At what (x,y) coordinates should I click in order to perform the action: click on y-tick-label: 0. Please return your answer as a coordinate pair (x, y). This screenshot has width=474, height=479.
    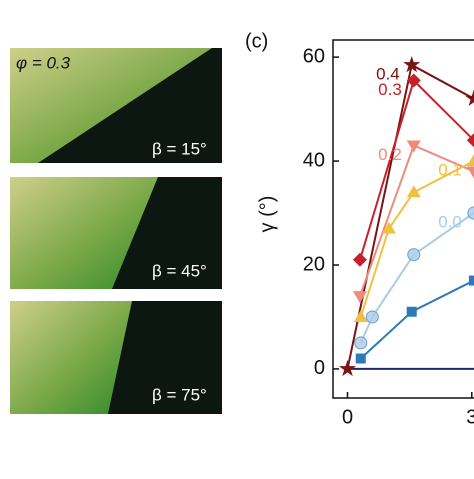
    Looking at the image, I should click on (319, 368).